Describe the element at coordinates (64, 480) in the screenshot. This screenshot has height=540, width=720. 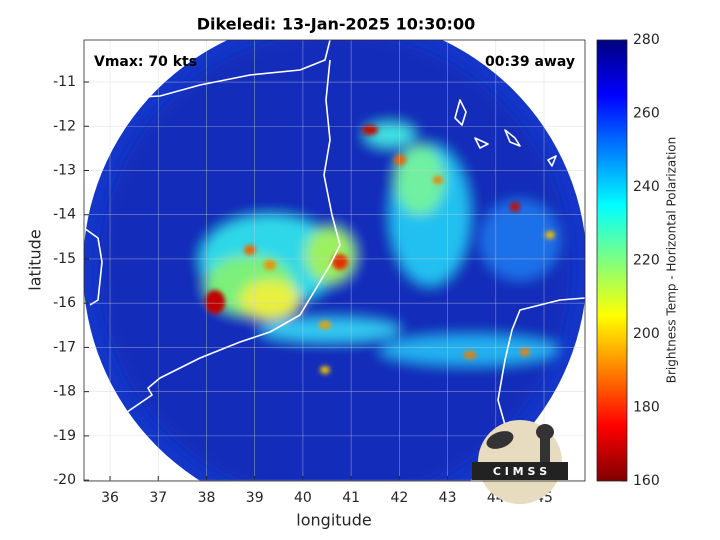
I see `y-tick-label: -20` at that location.